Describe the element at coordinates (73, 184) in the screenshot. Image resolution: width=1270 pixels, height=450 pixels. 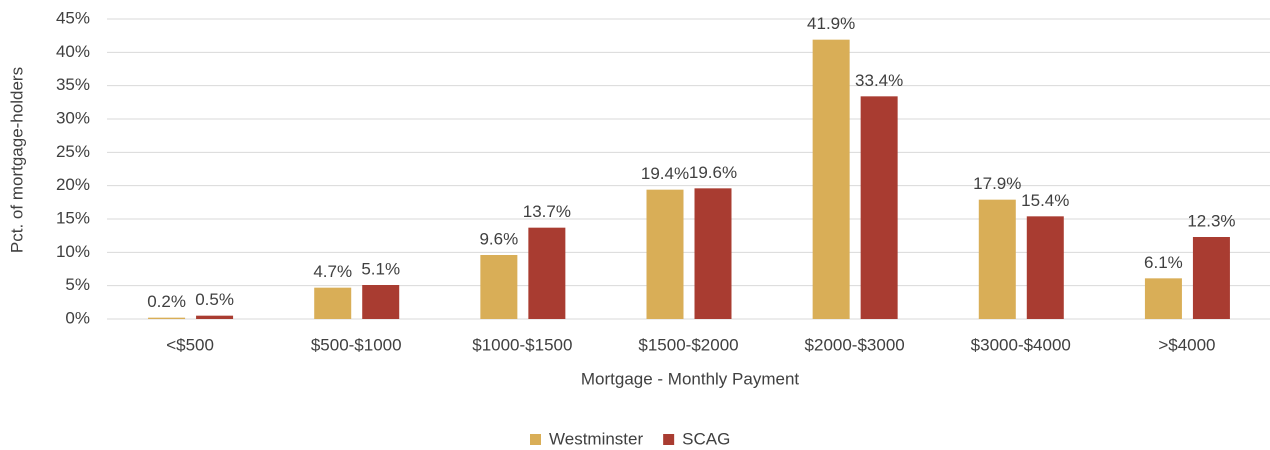
I see `y-tick-label: 20%` at that location.